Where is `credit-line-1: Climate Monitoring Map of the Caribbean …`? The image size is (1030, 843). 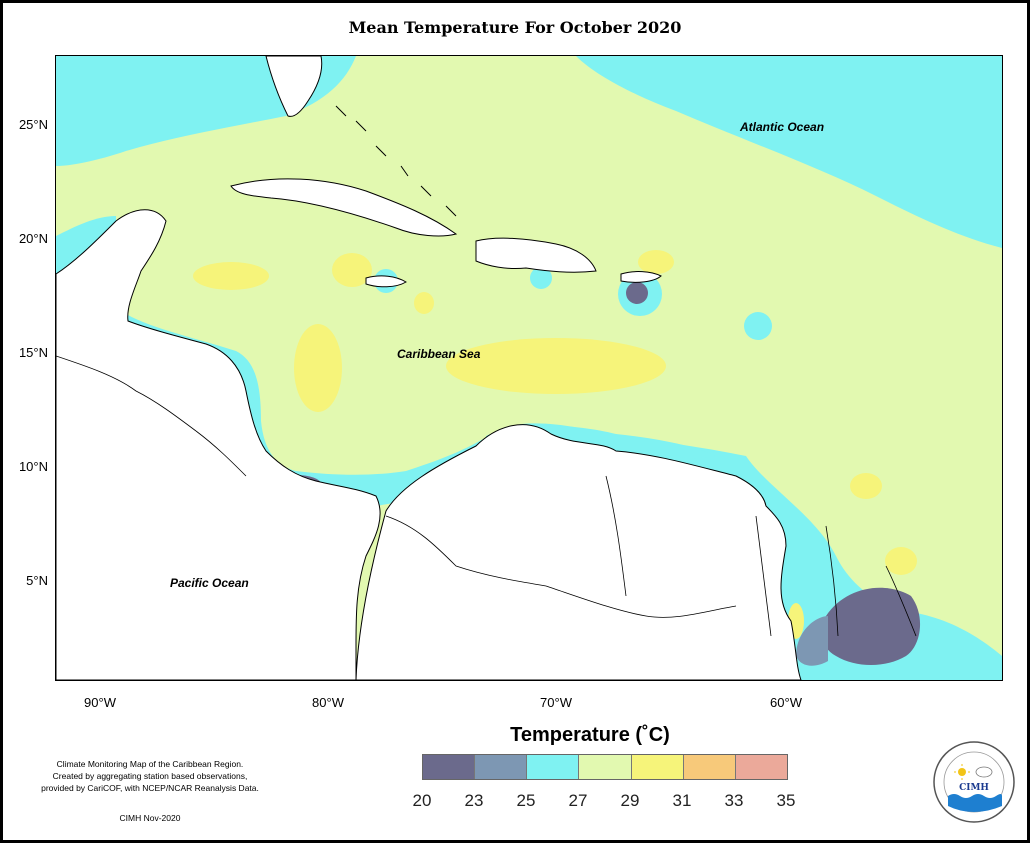
credit-line-1: Climate Monitoring Map of the Caribbean … is located at coordinates (150, 764).